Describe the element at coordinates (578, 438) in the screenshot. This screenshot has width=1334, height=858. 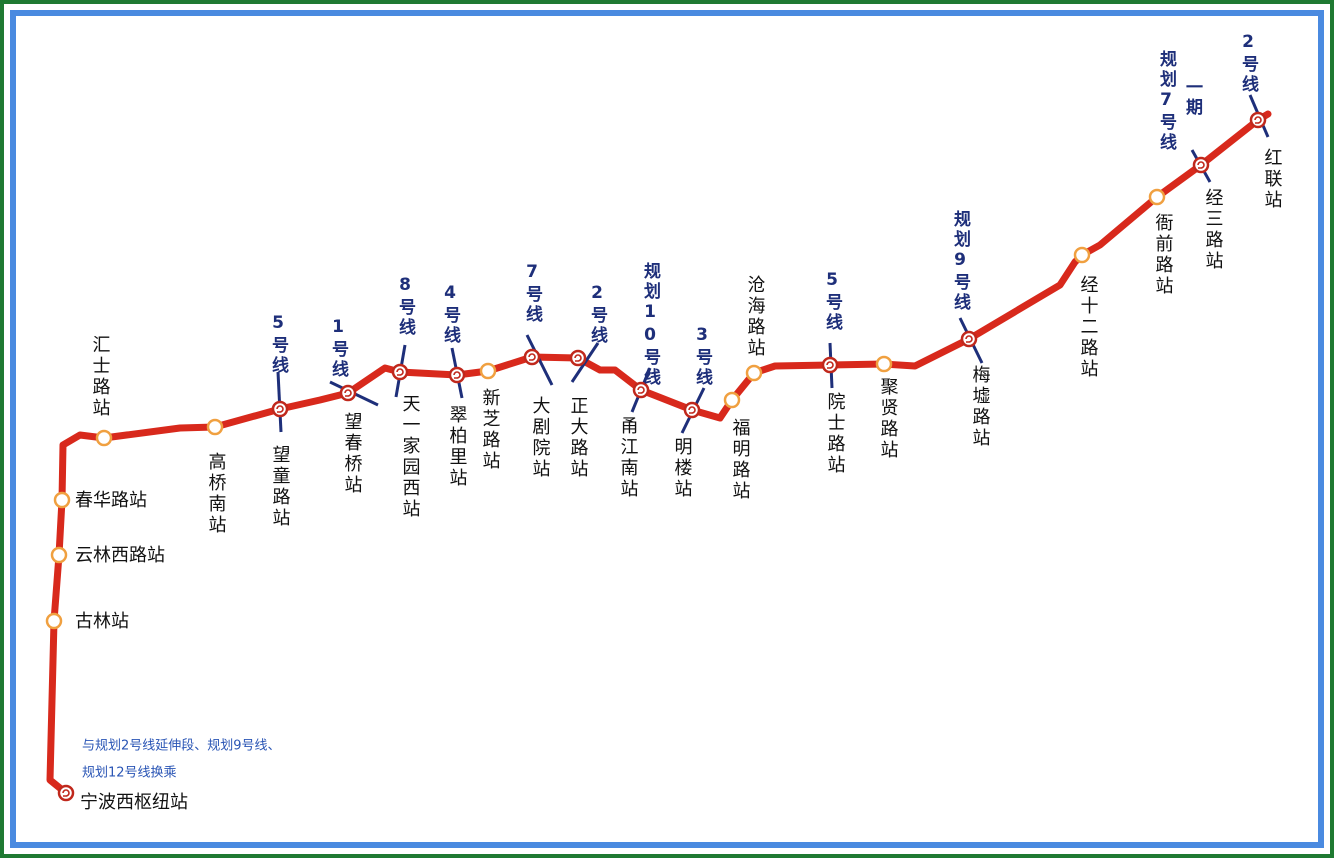
I see `station-name: 正大路站` at that location.